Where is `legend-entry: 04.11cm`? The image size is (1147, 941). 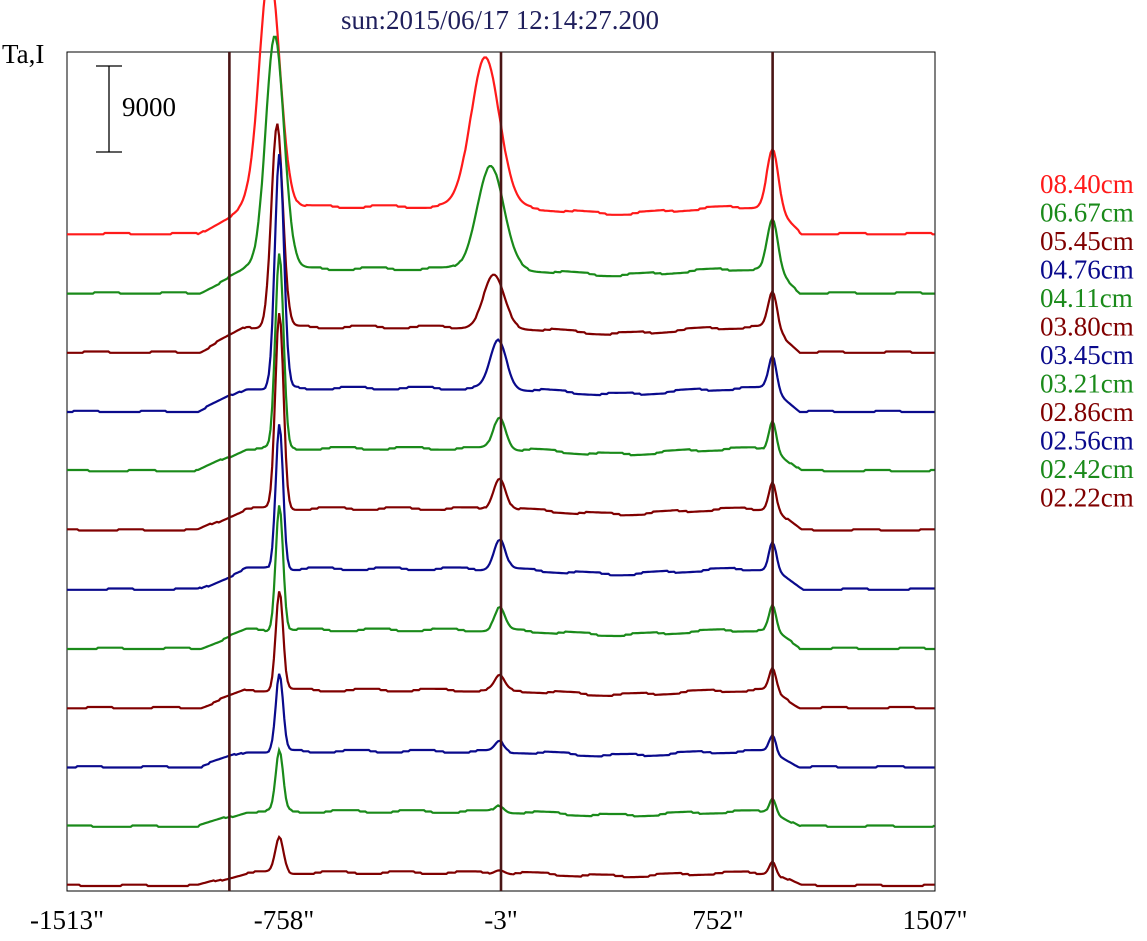 legend-entry: 04.11cm is located at coordinates (1086, 298).